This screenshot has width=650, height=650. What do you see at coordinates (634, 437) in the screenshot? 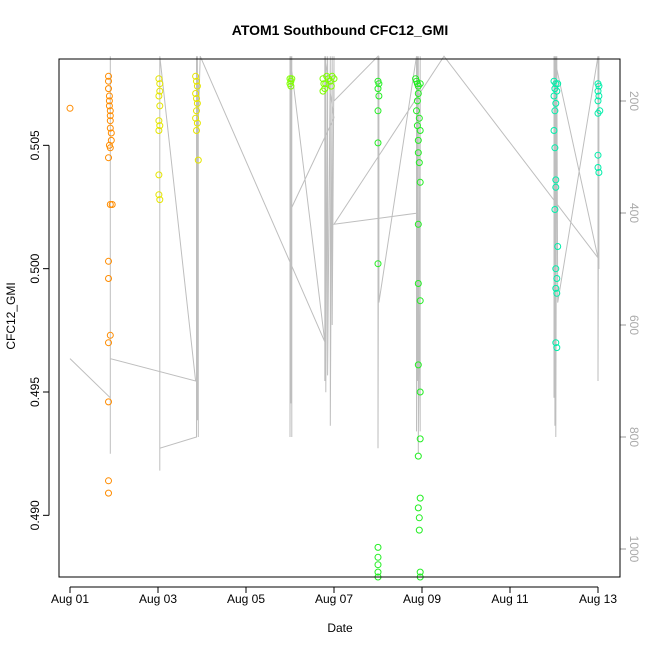
I see `right-tick-label: 800` at bounding box center [634, 437].